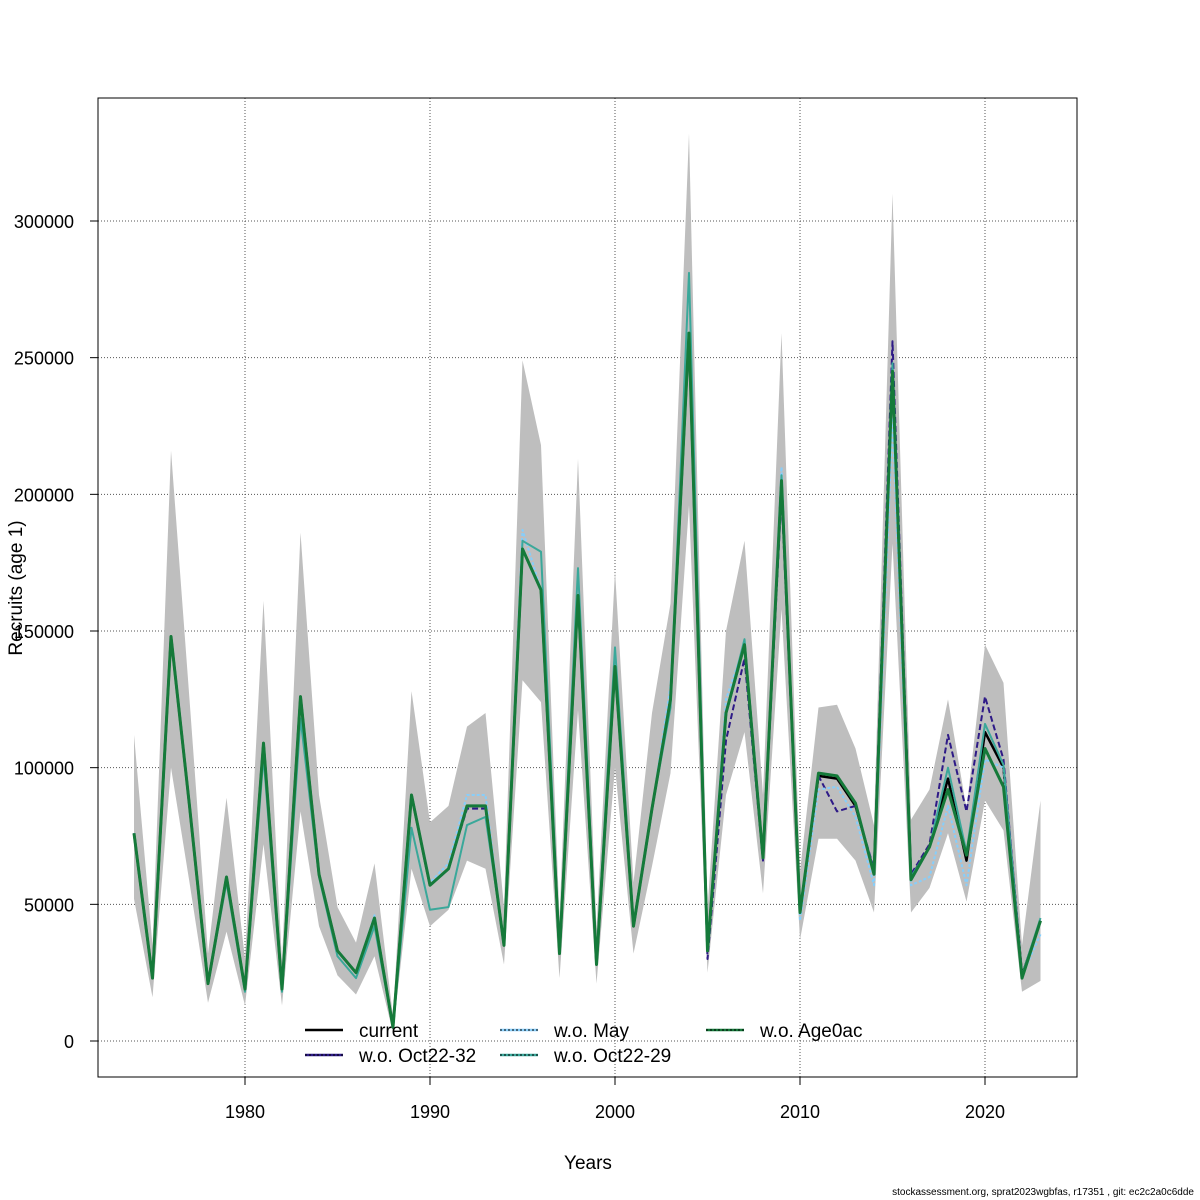 The width and height of the screenshot is (1200, 1200). Describe the element at coordinates (430, 1112) in the screenshot. I see `x-tick-label: 1990` at that location.